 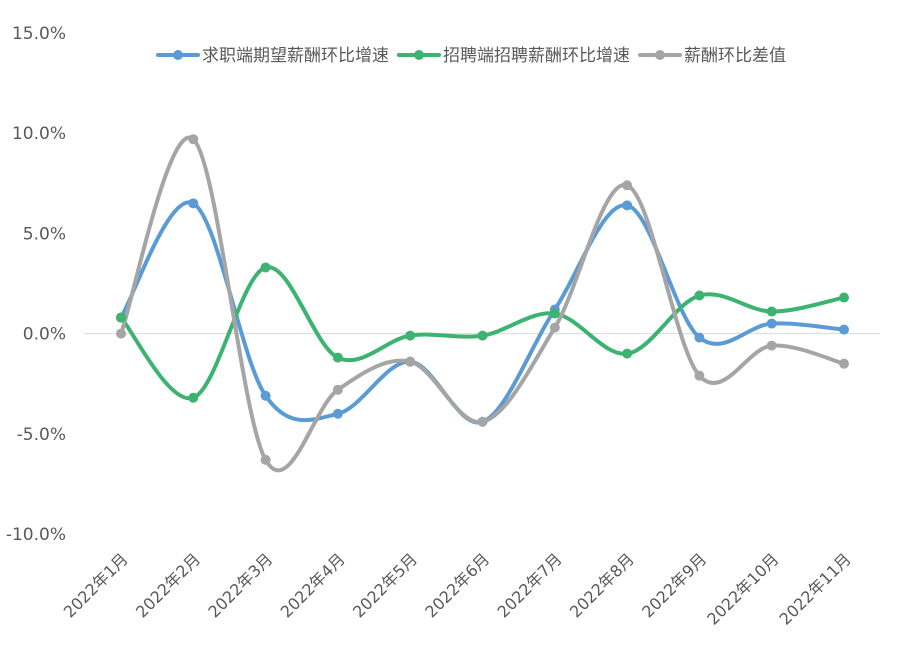 What do you see at coordinates (193, 397) in the screenshot?
I see `series-2-point-2022年2月` at bounding box center [193, 397].